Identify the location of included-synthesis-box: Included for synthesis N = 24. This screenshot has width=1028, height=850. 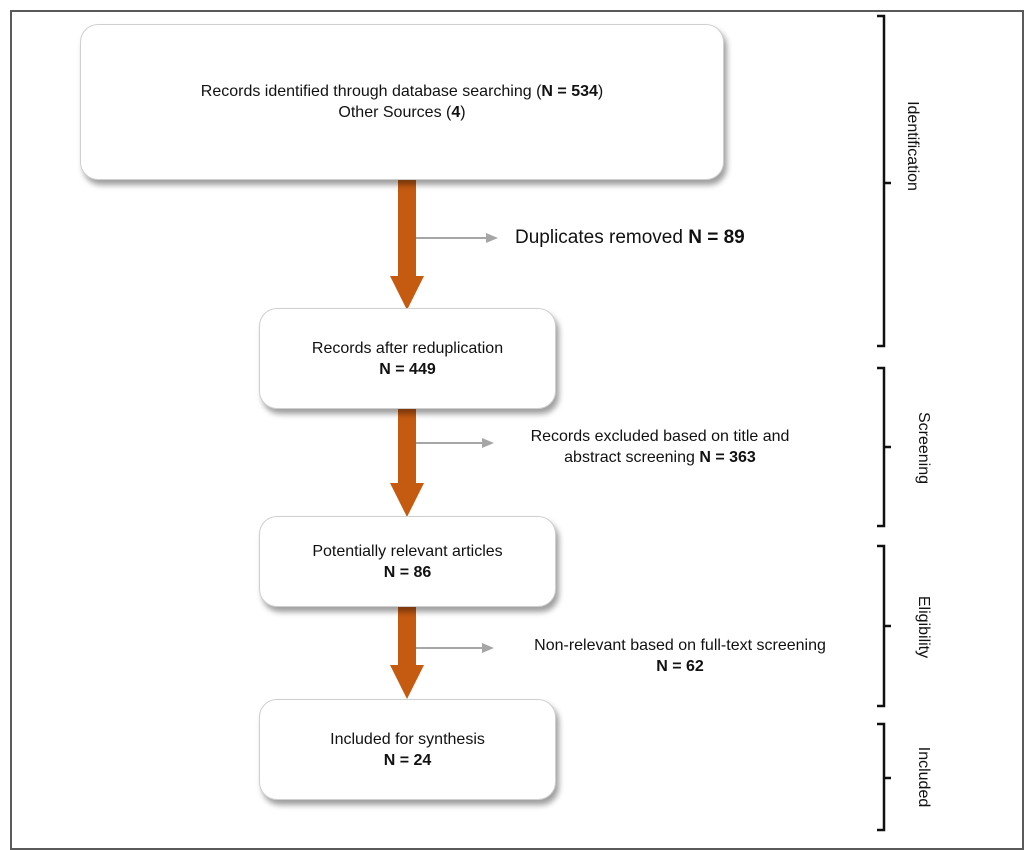
(407, 749).